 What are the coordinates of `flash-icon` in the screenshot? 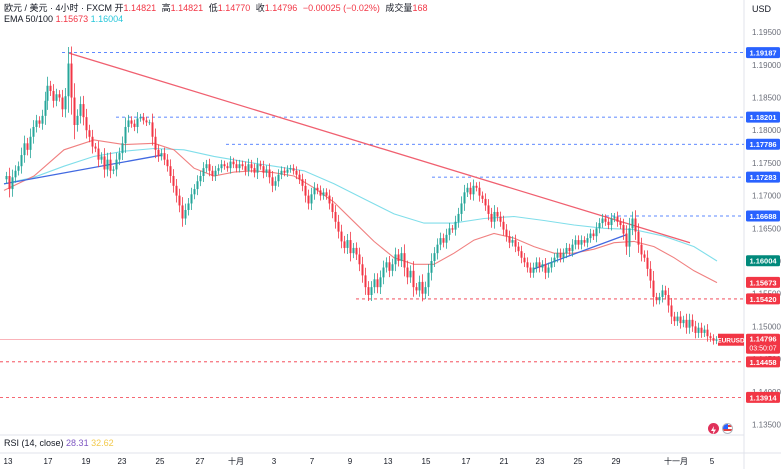 It's located at (713, 429).